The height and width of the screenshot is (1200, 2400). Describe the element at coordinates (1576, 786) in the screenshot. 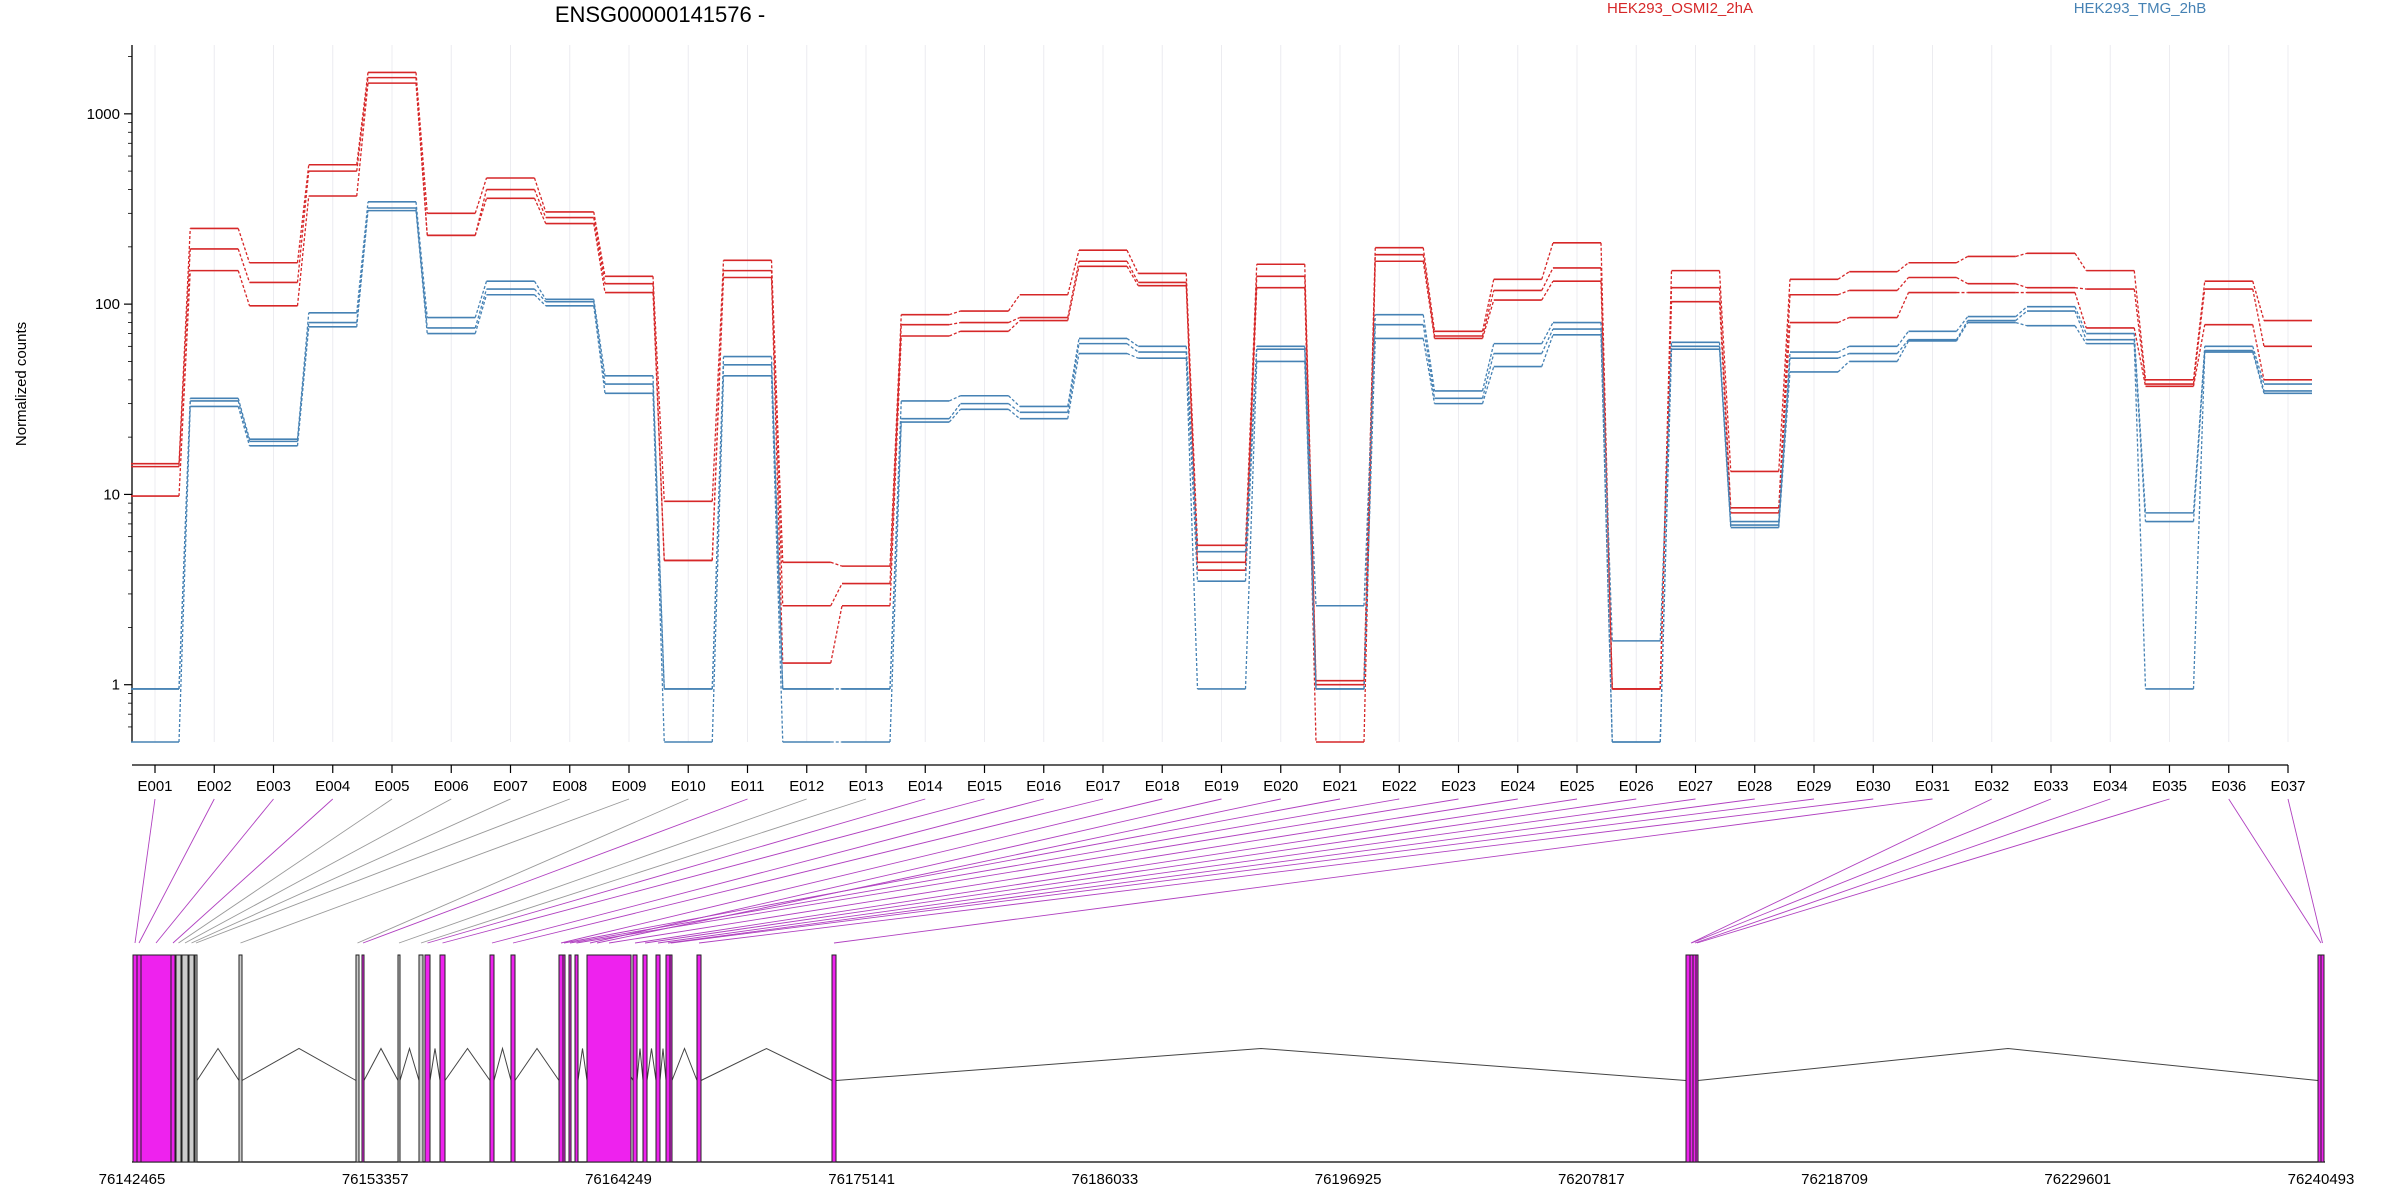

I see `x-tick-label: E025` at that location.